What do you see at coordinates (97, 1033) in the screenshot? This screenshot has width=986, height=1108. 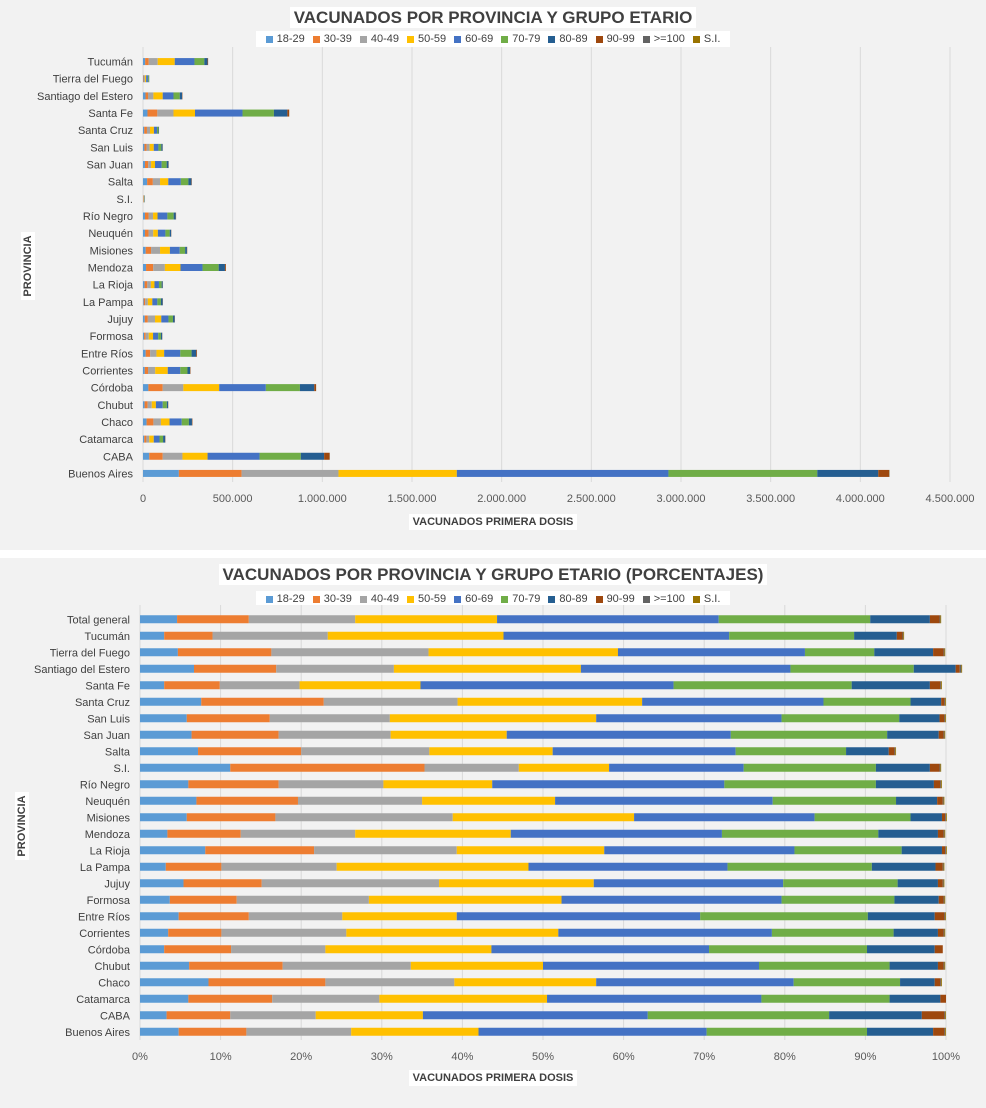 I see `category-label: Buenos Aires` at bounding box center [97, 1033].